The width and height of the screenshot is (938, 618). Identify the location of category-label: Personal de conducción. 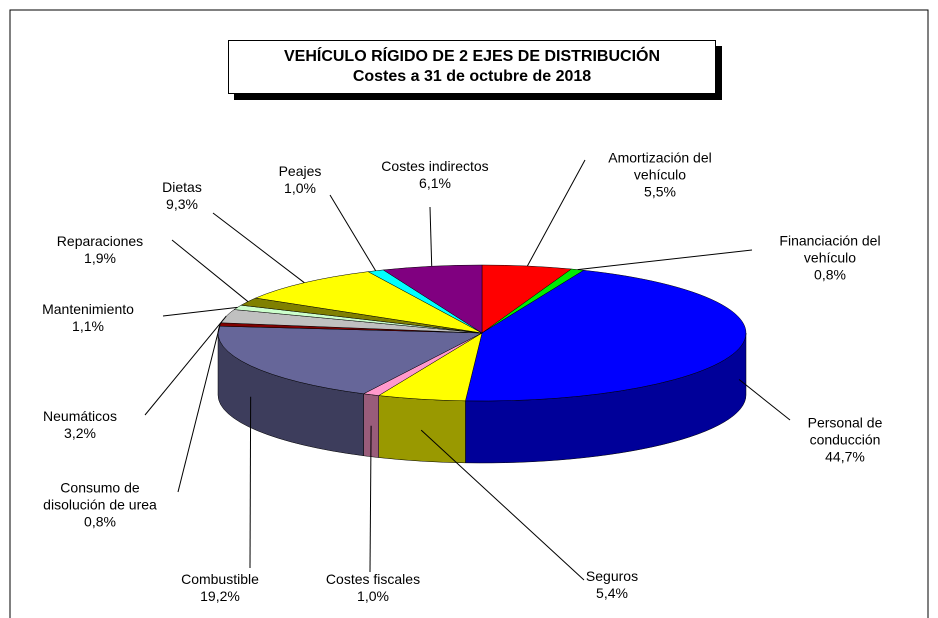
(845, 431).